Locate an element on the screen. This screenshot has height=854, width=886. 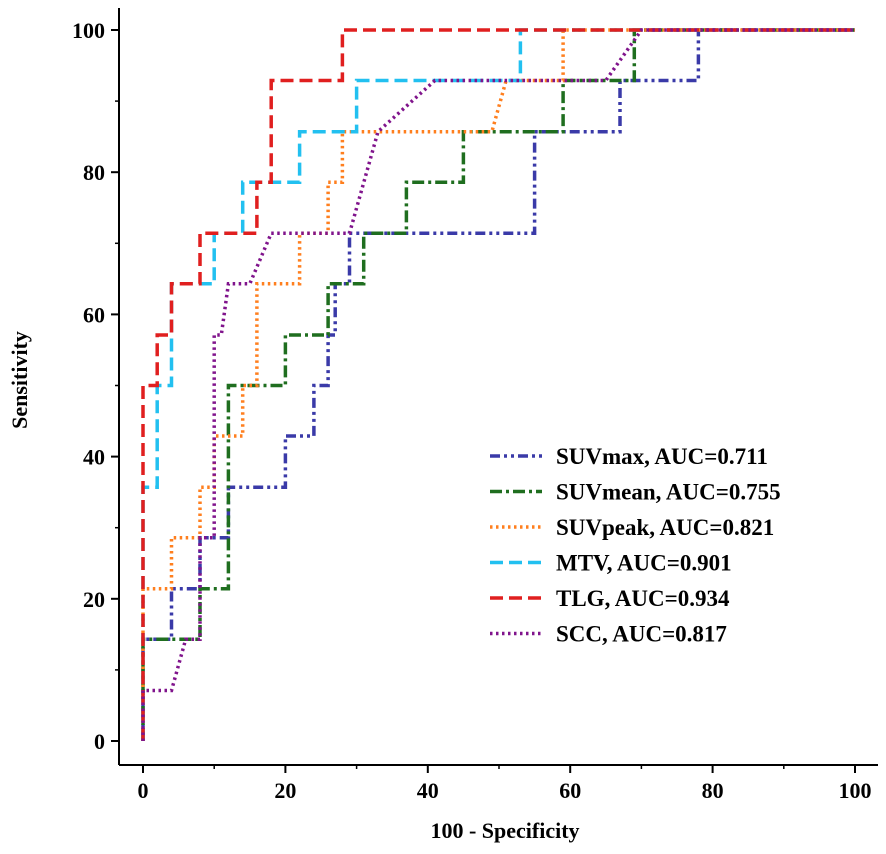
x-tick-label: 60 is located at coordinates (570, 790).